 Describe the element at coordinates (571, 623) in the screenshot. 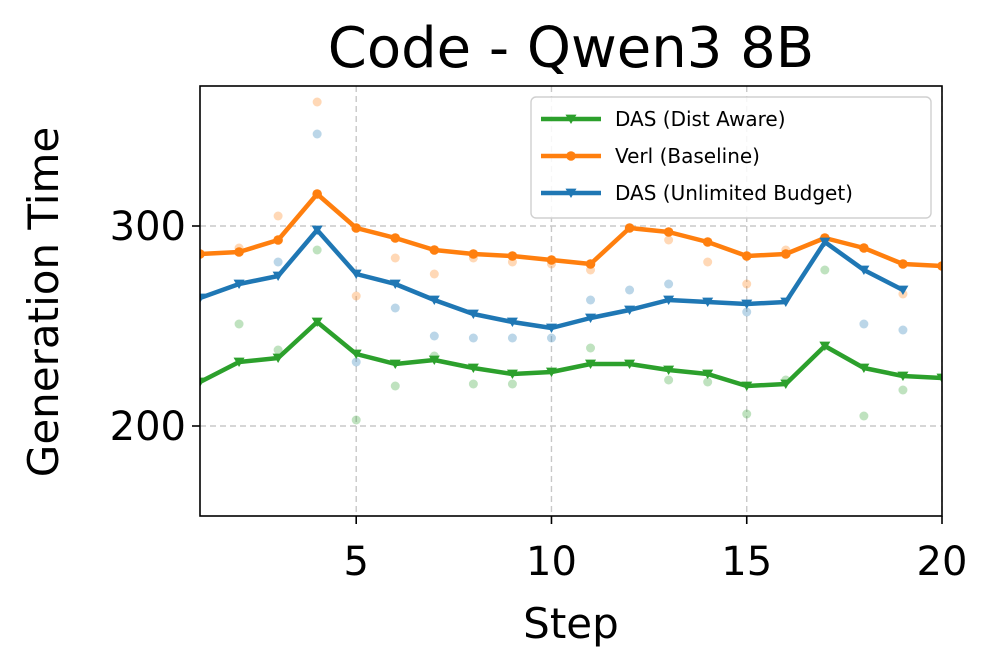

I see `x-axis-label: Step` at that location.